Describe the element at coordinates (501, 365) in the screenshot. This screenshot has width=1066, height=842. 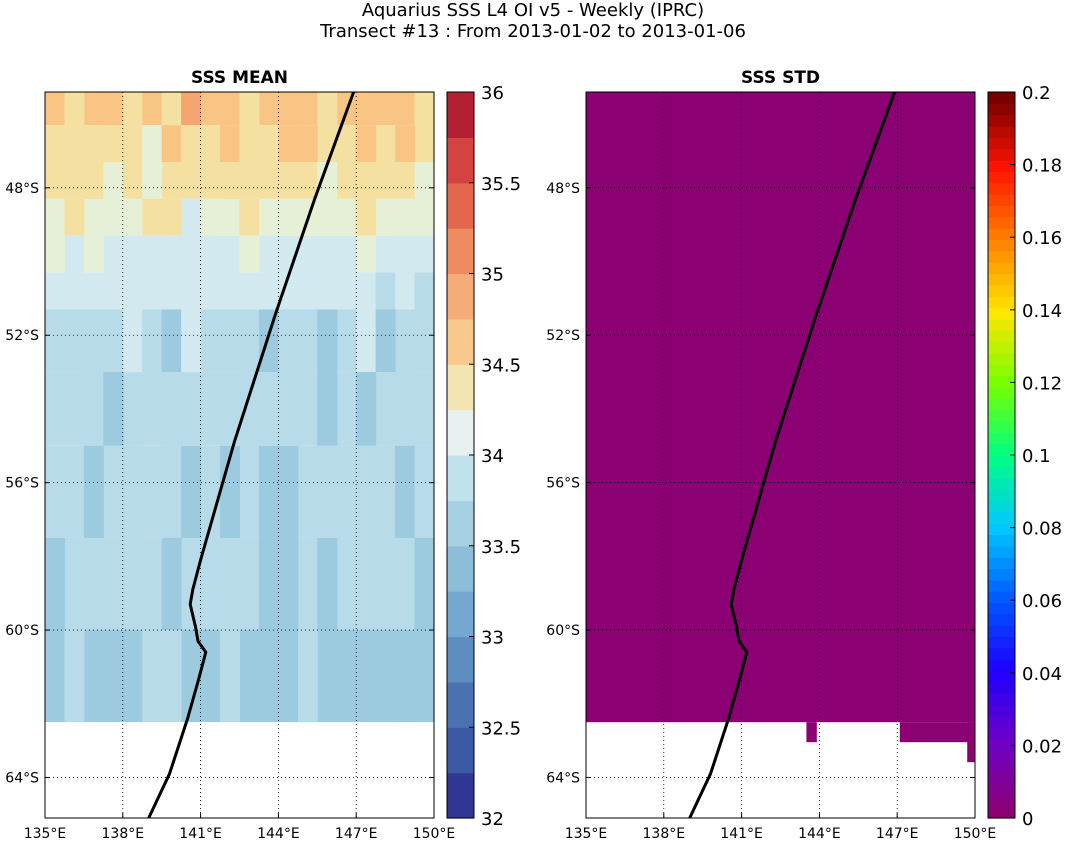
I see `colorbar-tick-label: 34.5` at that location.